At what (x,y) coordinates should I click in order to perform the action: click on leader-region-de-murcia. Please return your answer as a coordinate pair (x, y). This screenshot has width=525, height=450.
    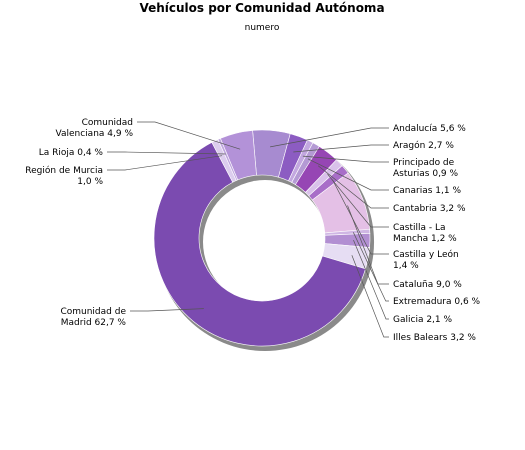
    Looking at the image, I should click on (165, 163).